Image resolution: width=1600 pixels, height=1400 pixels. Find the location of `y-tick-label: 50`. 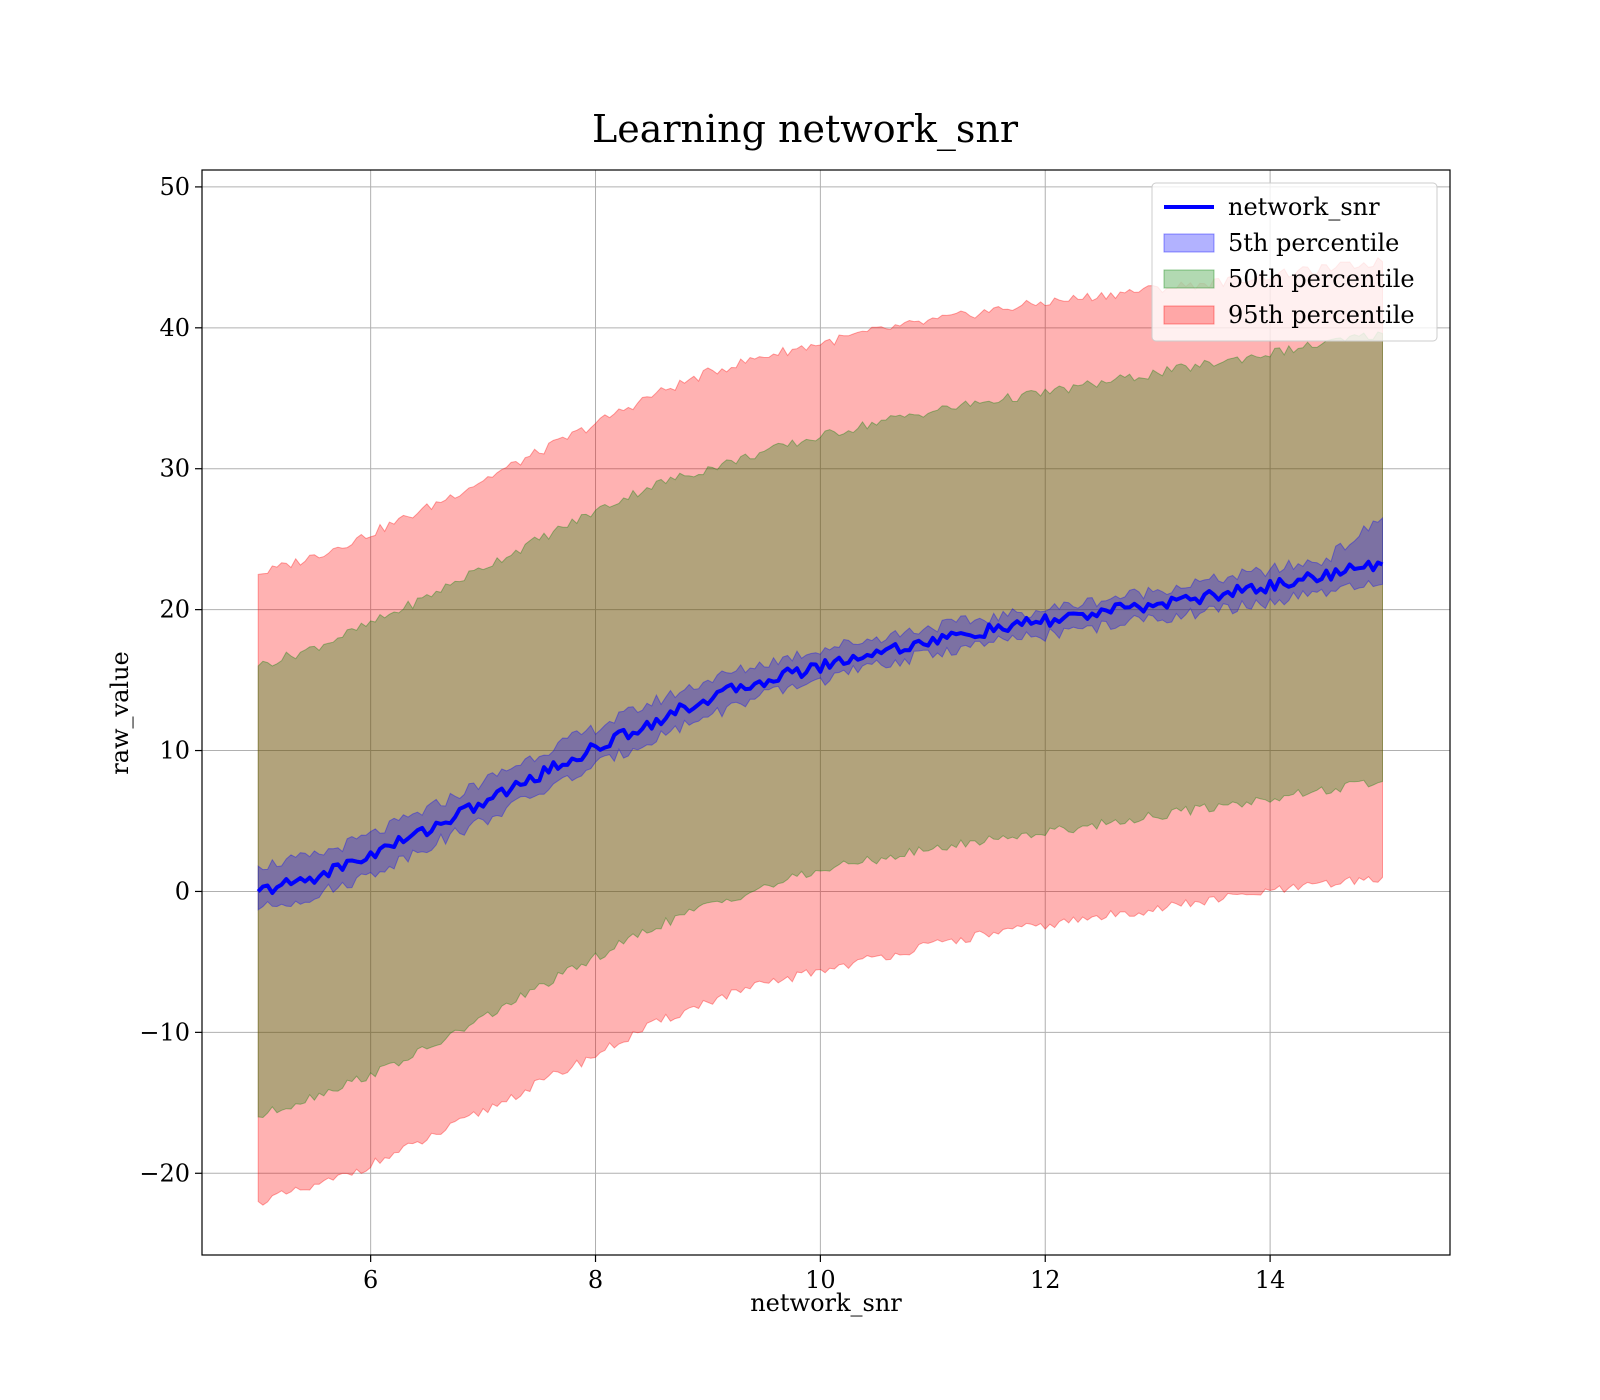

y-tick-label: 50 is located at coordinates (174, 187).